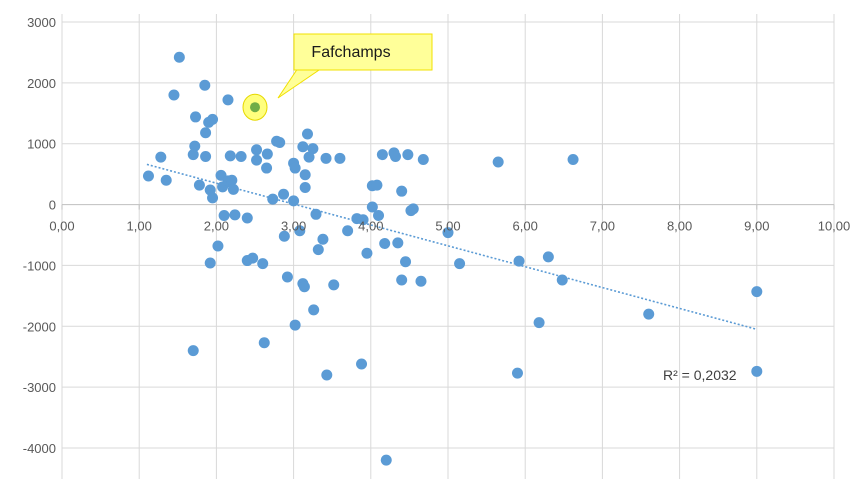 The width and height of the screenshot is (864, 486). I want to click on x-tick-label: 9,00, so click(756, 226).